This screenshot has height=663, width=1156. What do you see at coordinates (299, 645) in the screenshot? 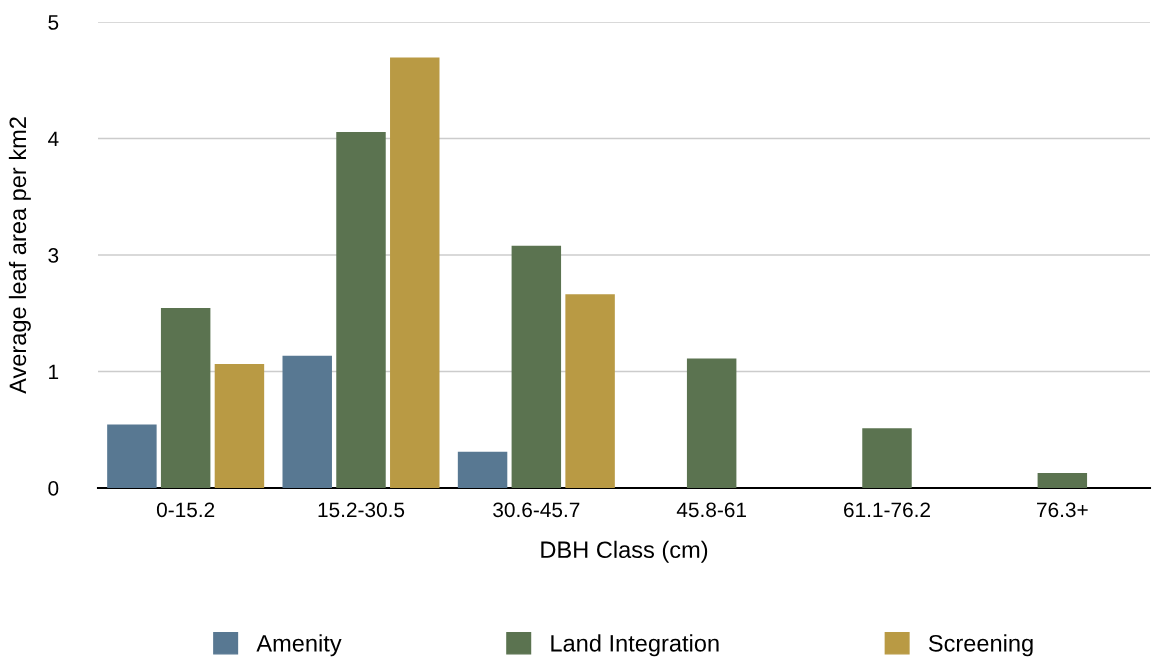
I see `legend-label: Amenity` at bounding box center [299, 645].